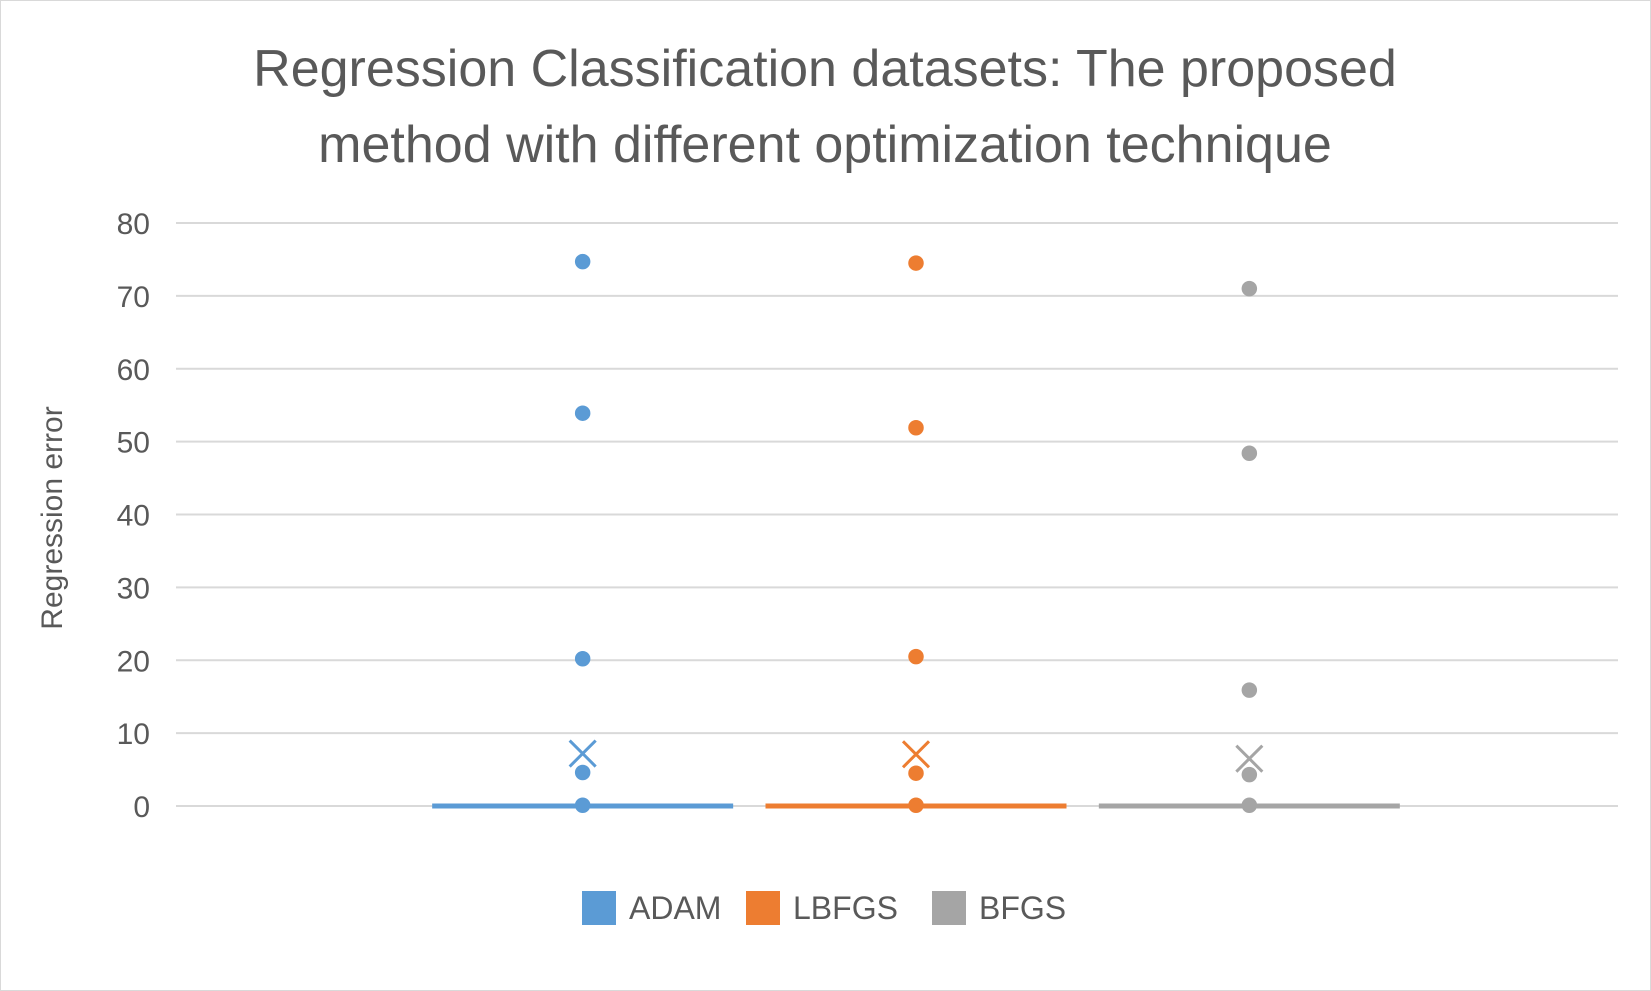 This screenshot has height=991, width=1651. What do you see at coordinates (133, 370) in the screenshot?
I see `y-tick-label: 60` at bounding box center [133, 370].